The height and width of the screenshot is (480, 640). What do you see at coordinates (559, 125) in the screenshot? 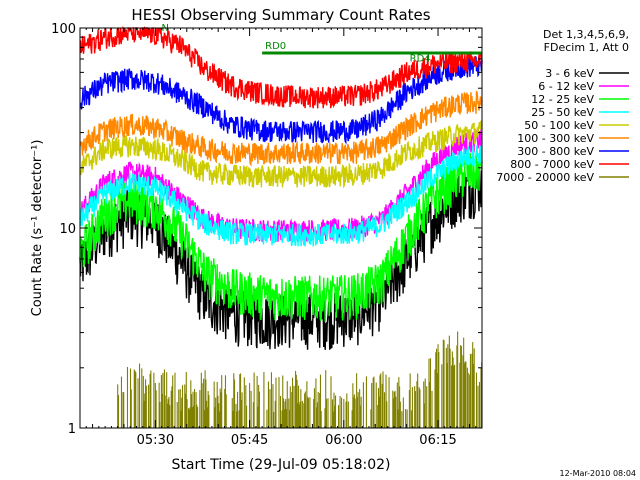
I see `legend-label: 50 - 100 keV` at bounding box center [559, 125].